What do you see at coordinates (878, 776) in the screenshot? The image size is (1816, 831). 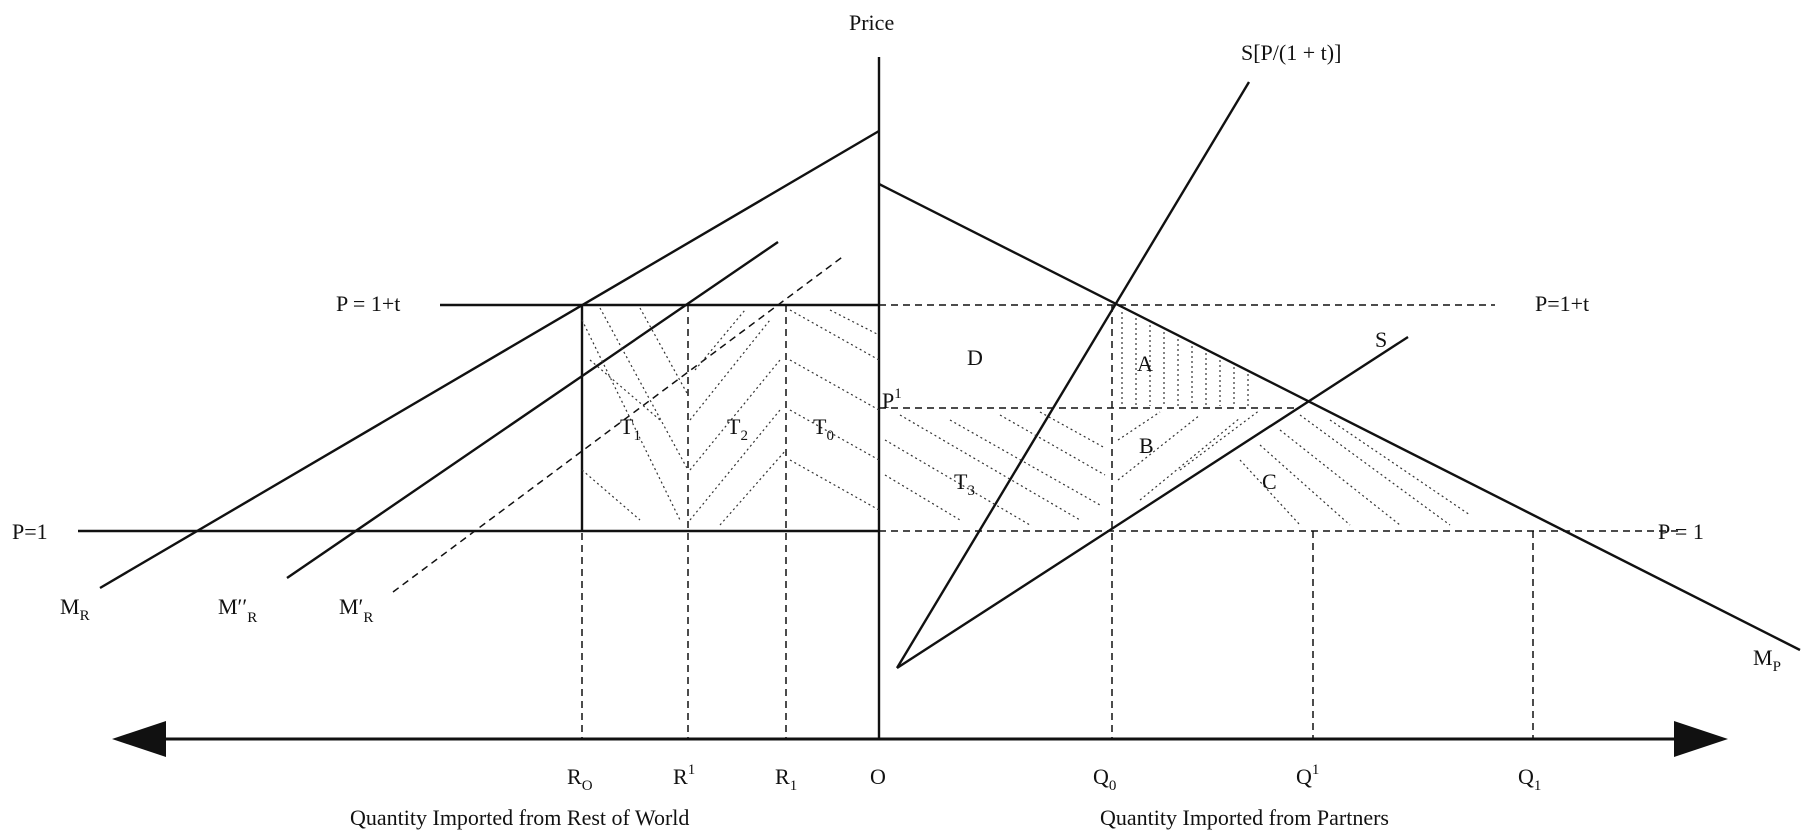 I see `tick-origin: O` at bounding box center [878, 776].